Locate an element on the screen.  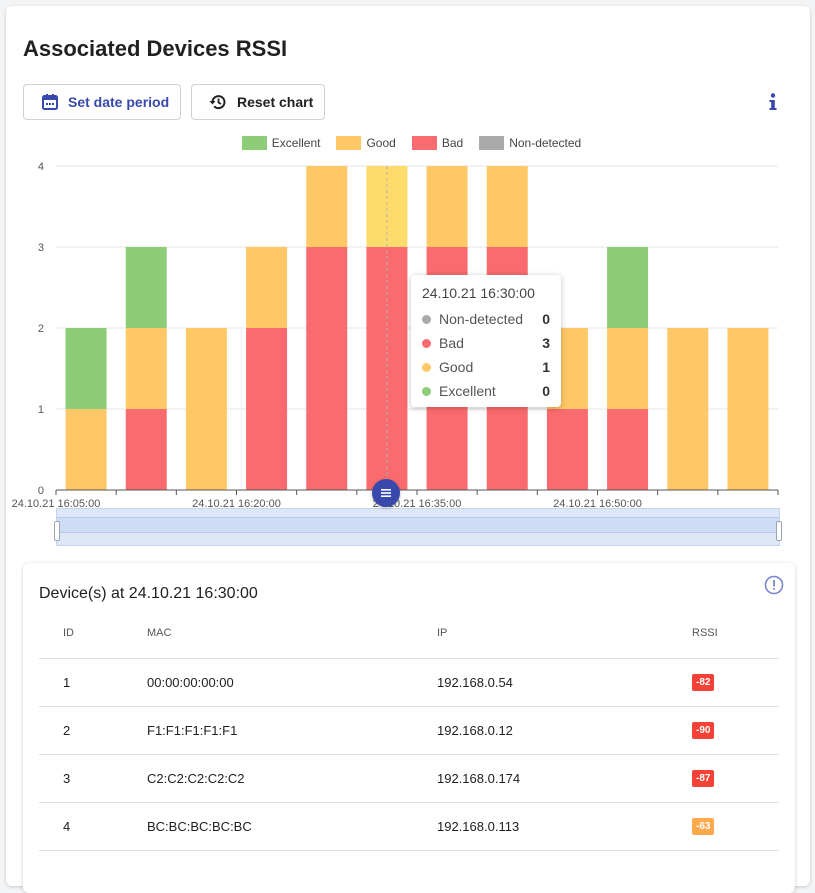
zoom-slider-left-handle is located at coordinates (57, 531).